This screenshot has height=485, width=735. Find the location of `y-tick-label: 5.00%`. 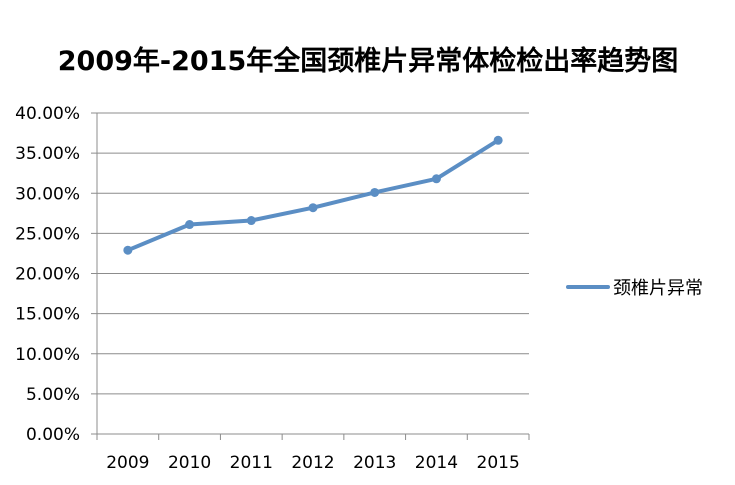

y-tick-label: 5.00% is located at coordinates (53, 395).